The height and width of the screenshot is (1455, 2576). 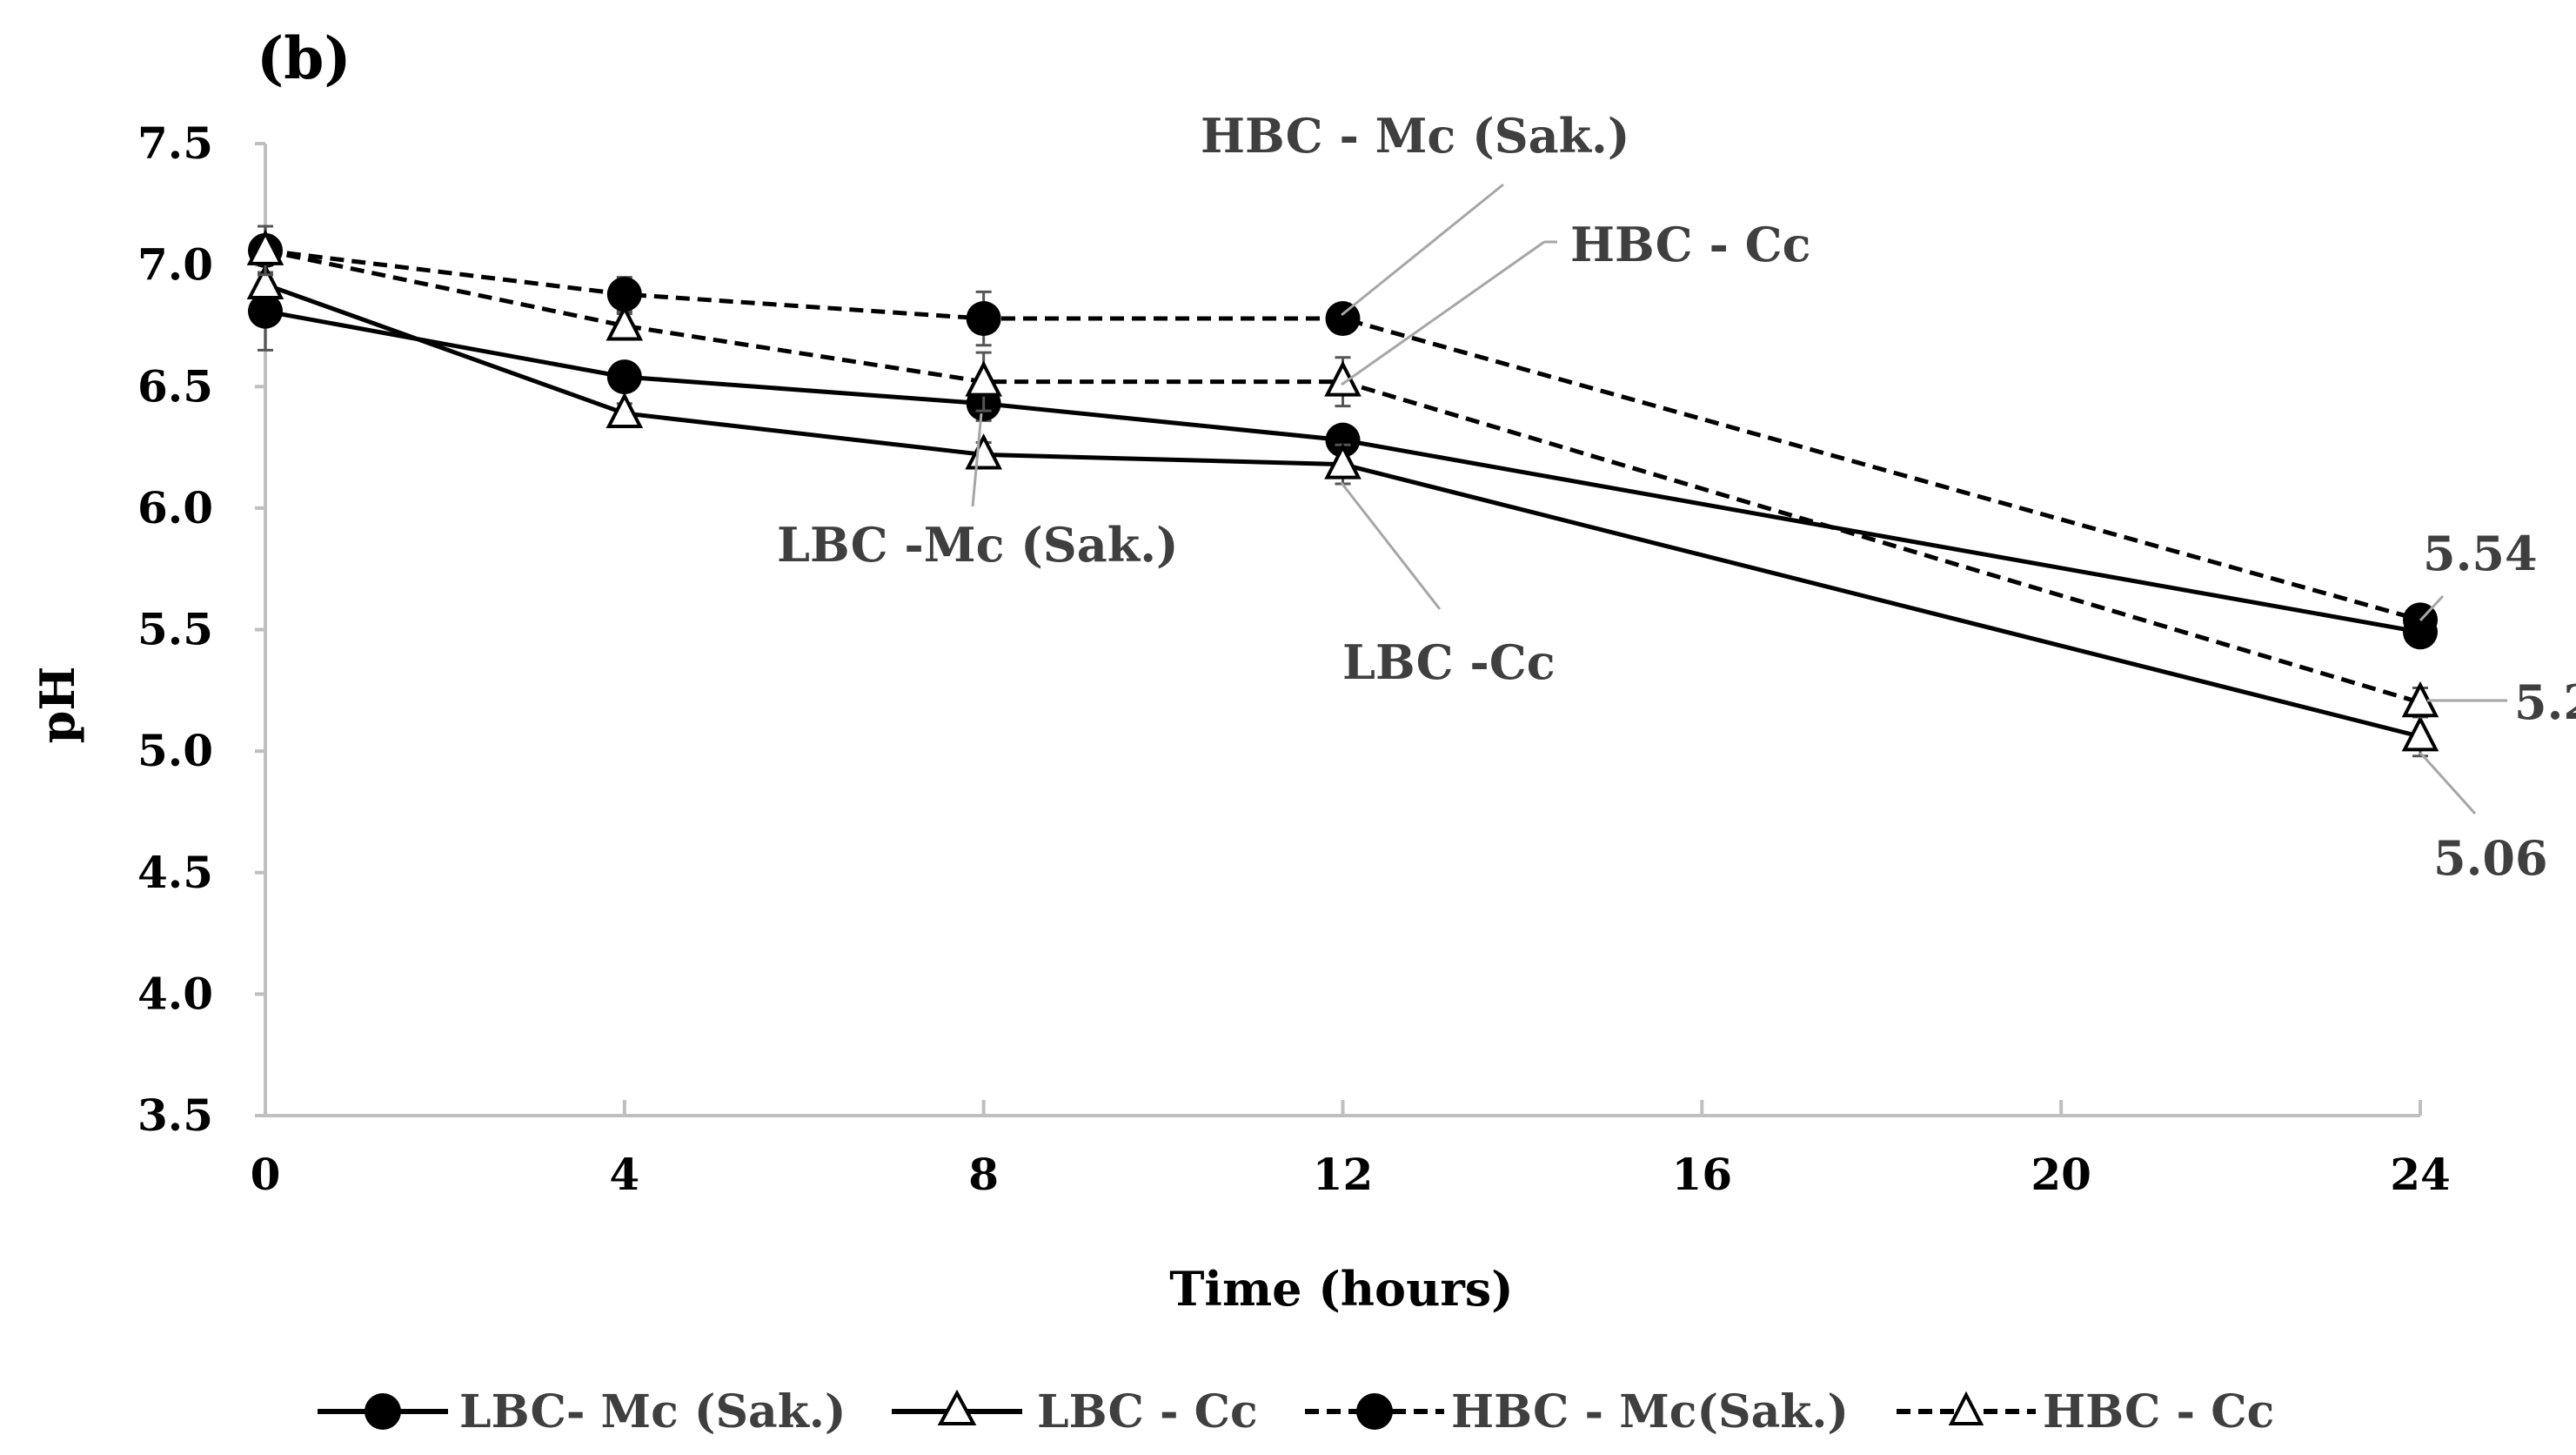 I want to click on annotation-5-54: 5.54, so click(x=2480, y=553).